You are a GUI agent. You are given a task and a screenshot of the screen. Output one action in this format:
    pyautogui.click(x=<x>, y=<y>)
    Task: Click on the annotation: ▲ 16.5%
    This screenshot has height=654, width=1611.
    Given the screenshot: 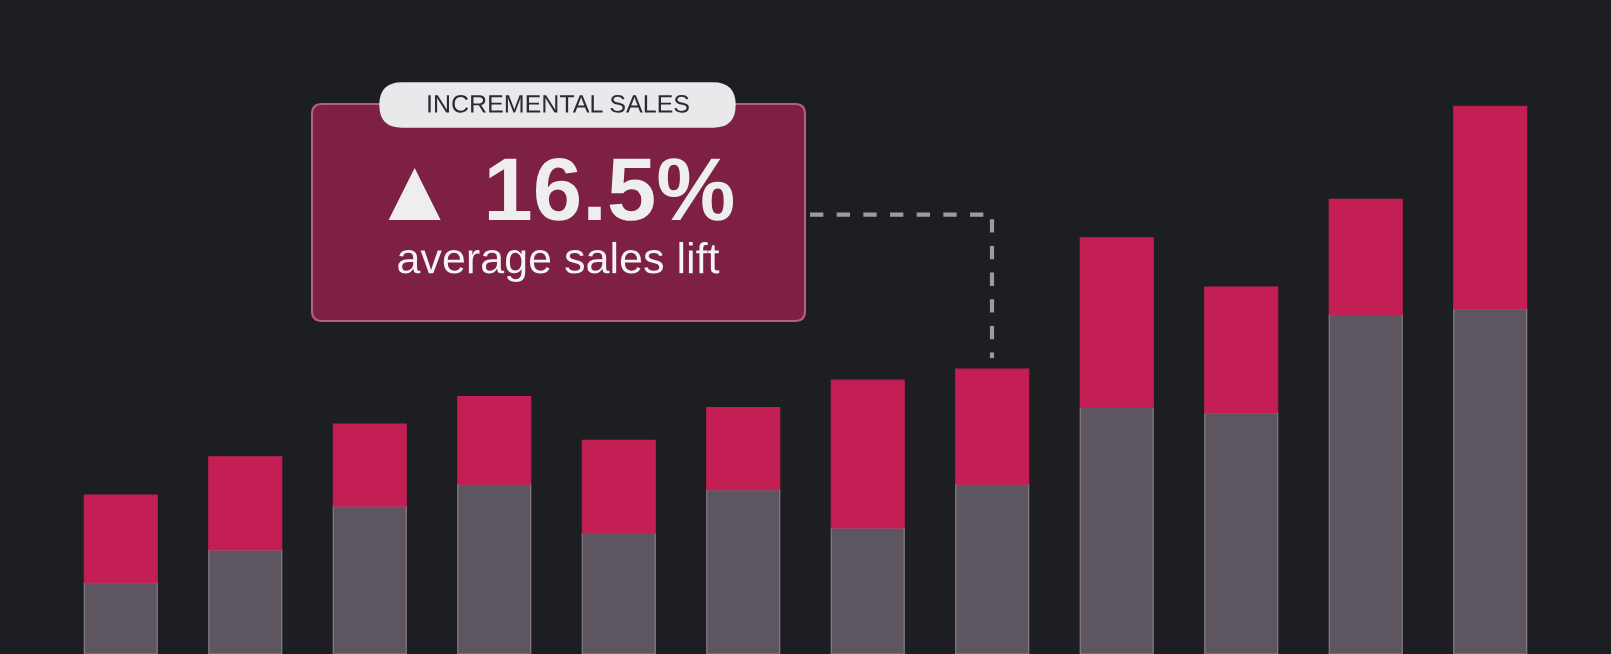 What is the action you would take?
    pyautogui.click(x=561, y=189)
    